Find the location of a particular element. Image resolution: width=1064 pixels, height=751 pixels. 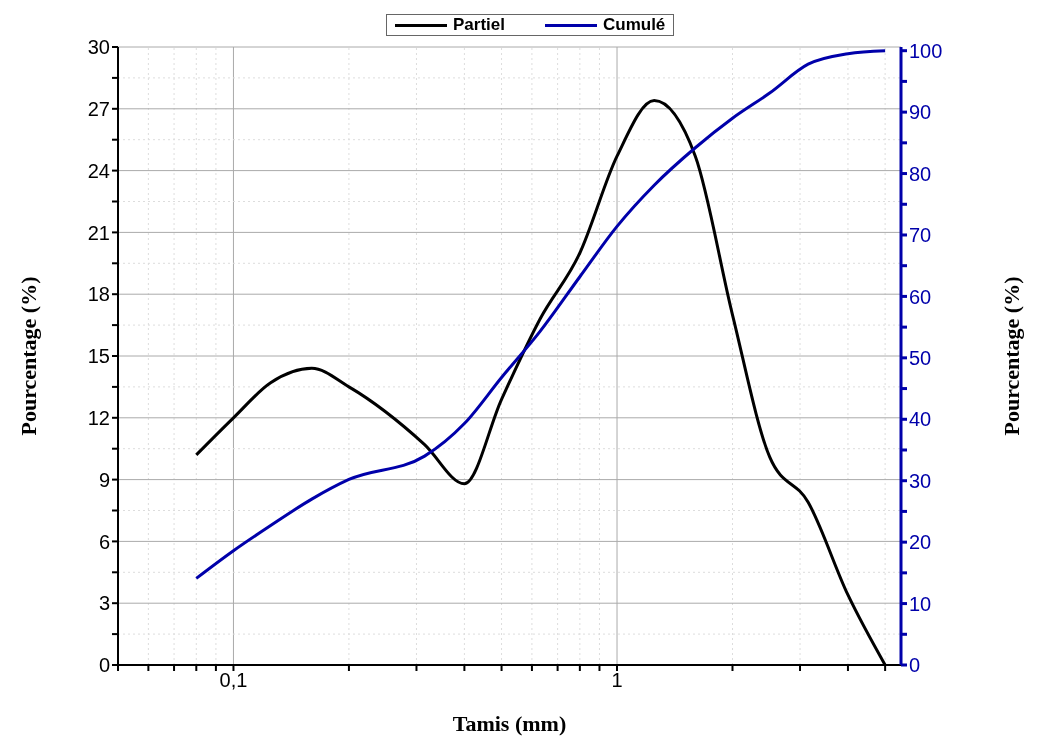

y-tick-label: 9 is located at coordinates (104, 479).